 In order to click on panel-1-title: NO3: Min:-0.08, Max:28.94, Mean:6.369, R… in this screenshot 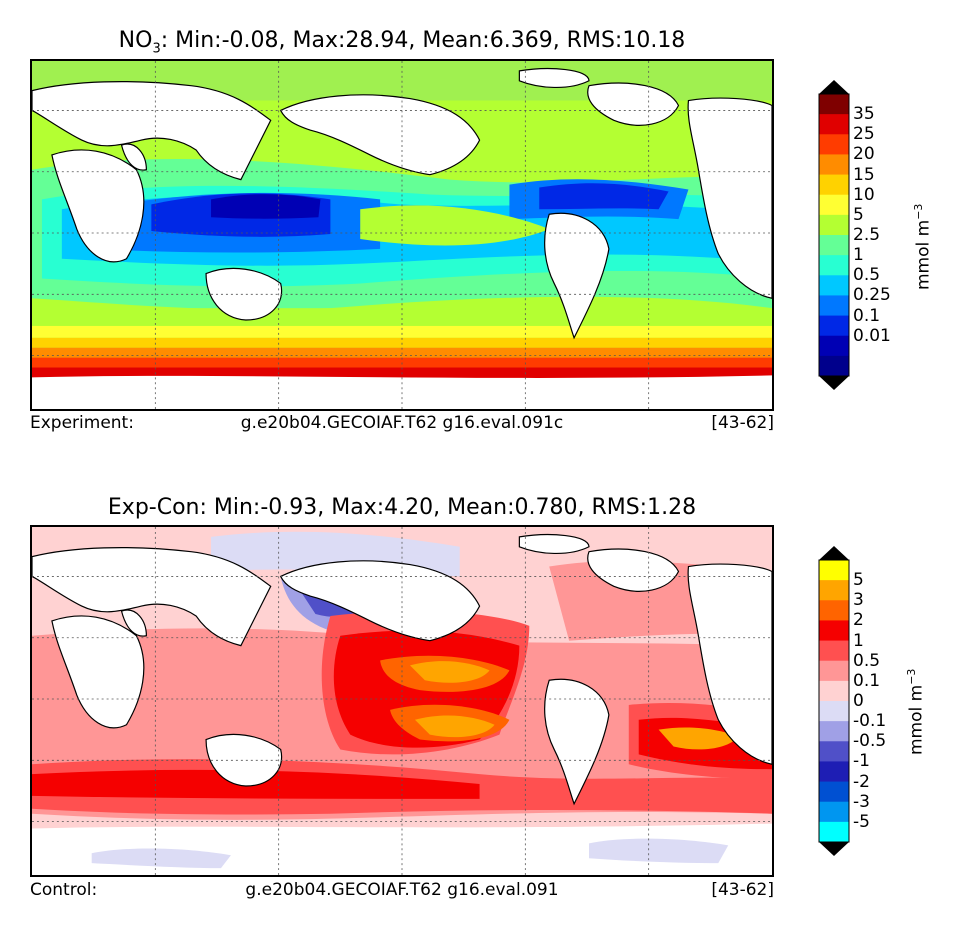, I will do `click(402, 42)`.